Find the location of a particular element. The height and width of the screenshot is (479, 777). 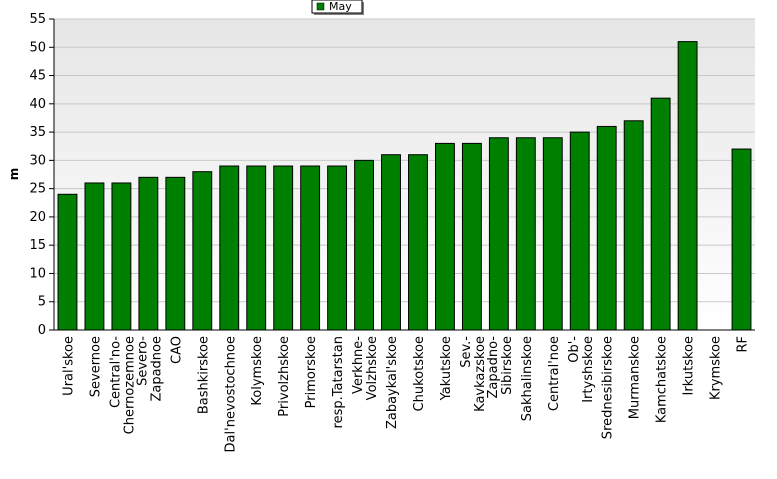

y-tick-label: 10 is located at coordinates (37, 273).